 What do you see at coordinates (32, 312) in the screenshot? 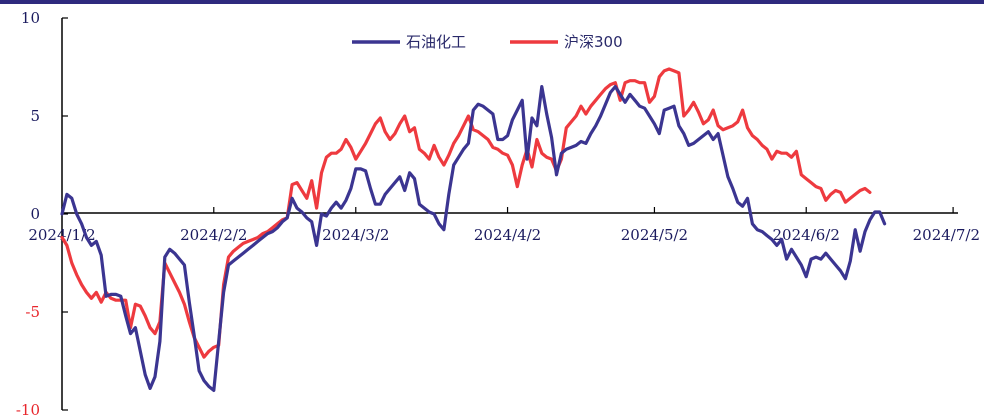
I see `y-tick-label: -5` at bounding box center [32, 312].